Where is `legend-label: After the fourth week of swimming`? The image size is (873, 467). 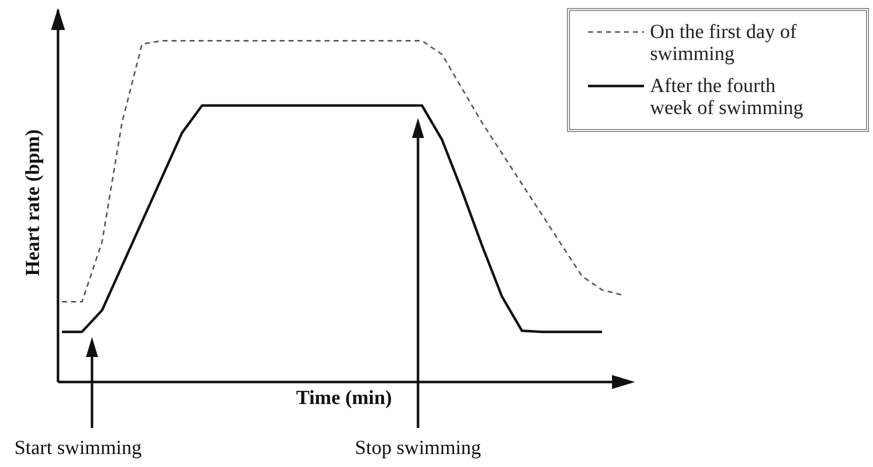
legend-label: After the fourth week of swimming is located at coordinates (727, 97).